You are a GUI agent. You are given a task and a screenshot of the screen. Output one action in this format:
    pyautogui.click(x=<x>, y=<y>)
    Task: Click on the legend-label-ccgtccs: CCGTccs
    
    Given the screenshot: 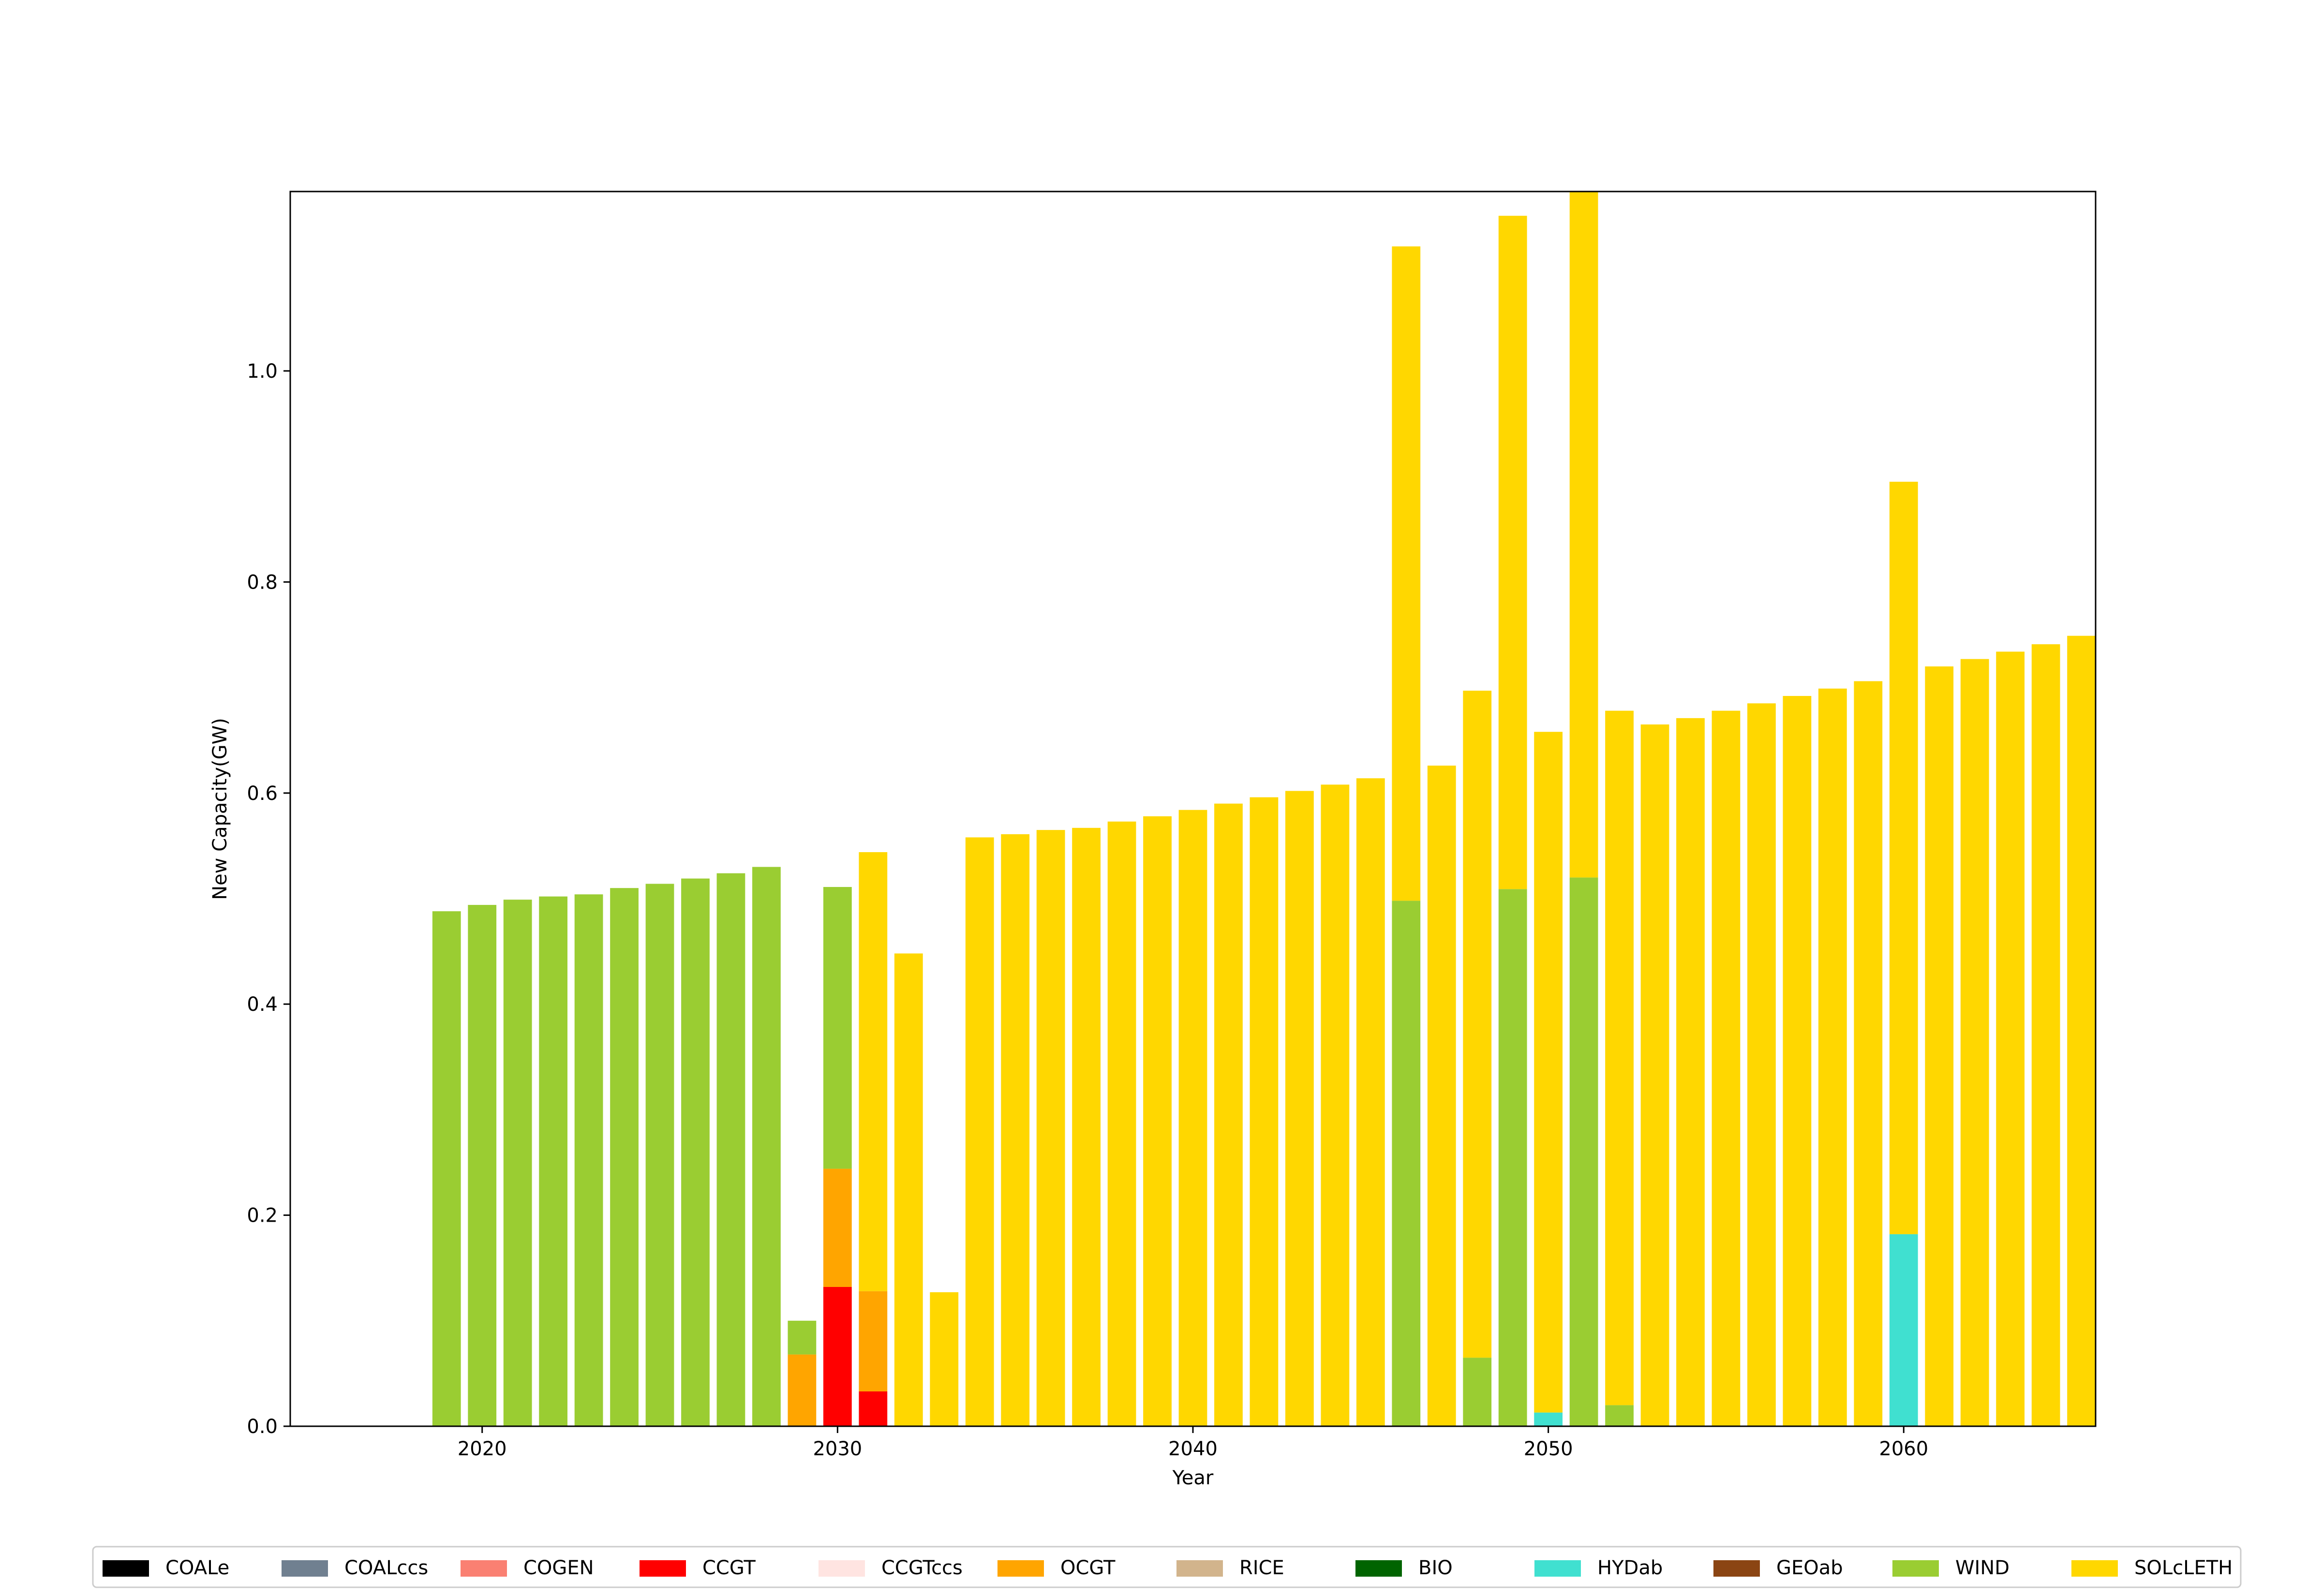 What is the action you would take?
    pyautogui.click(x=922, y=1568)
    